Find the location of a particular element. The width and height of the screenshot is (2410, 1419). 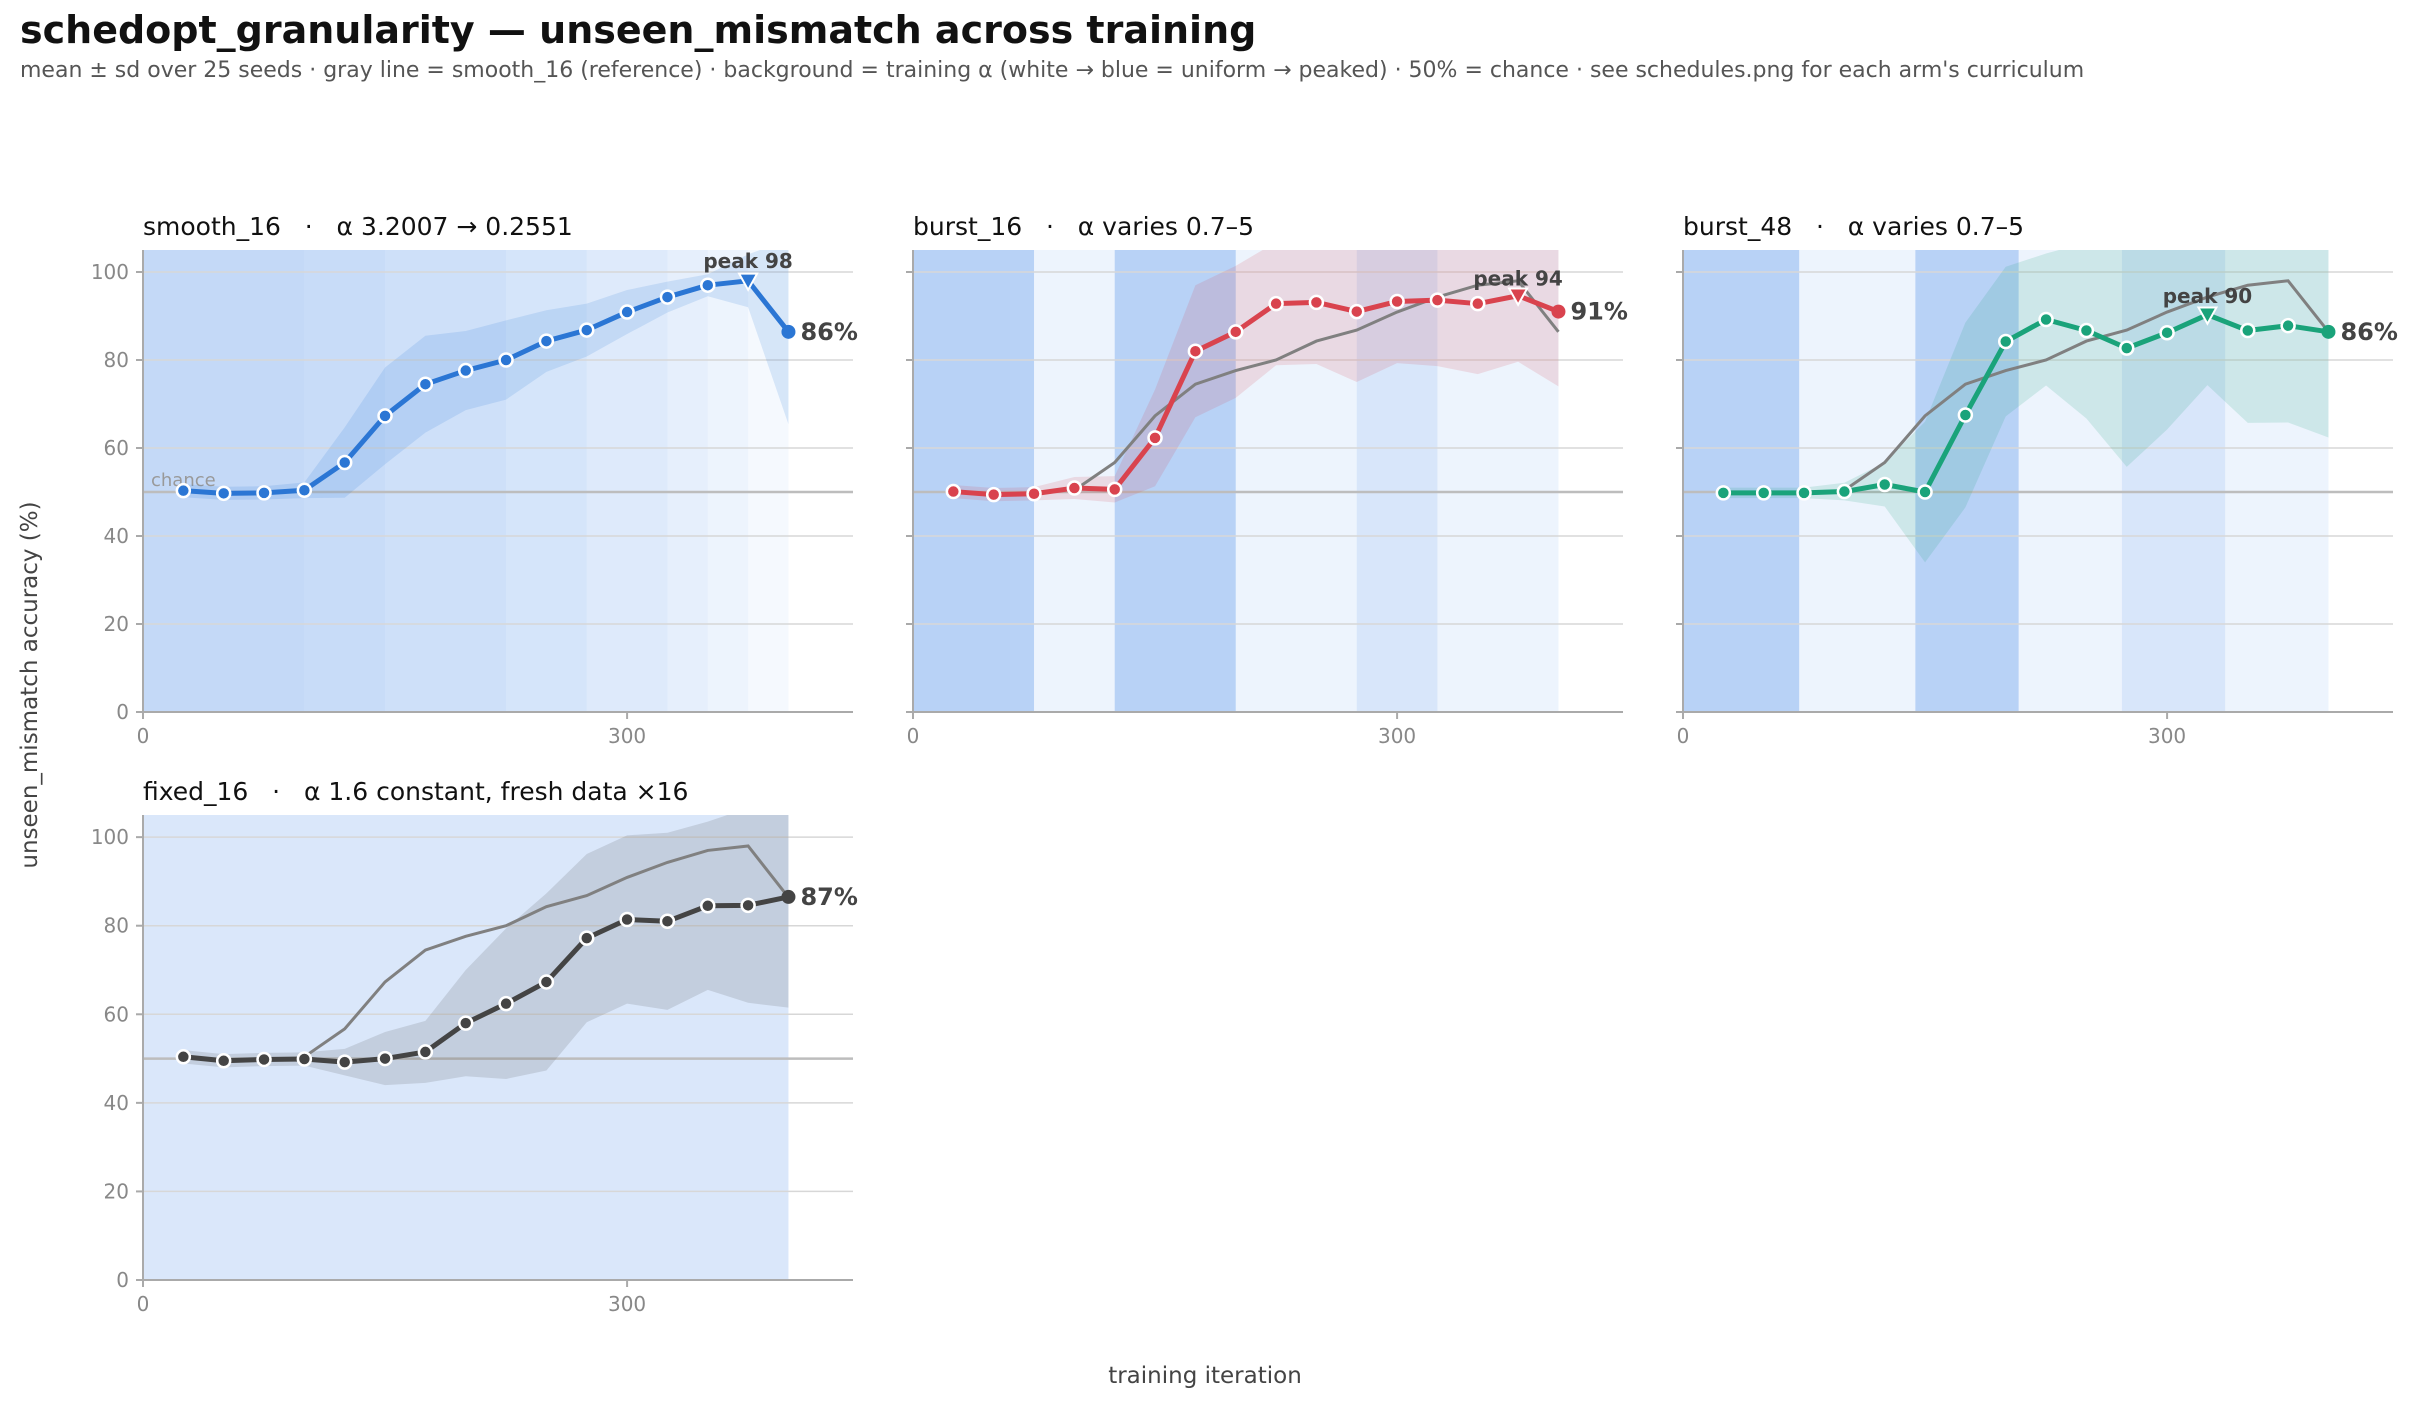

peak-label: peak 90 is located at coordinates (2207, 296).